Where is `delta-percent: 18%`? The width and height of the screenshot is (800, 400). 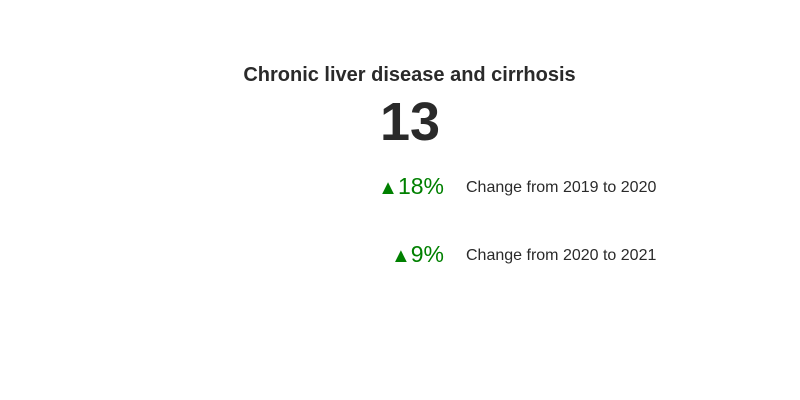 delta-percent: 18% is located at coordinates (420, 186).